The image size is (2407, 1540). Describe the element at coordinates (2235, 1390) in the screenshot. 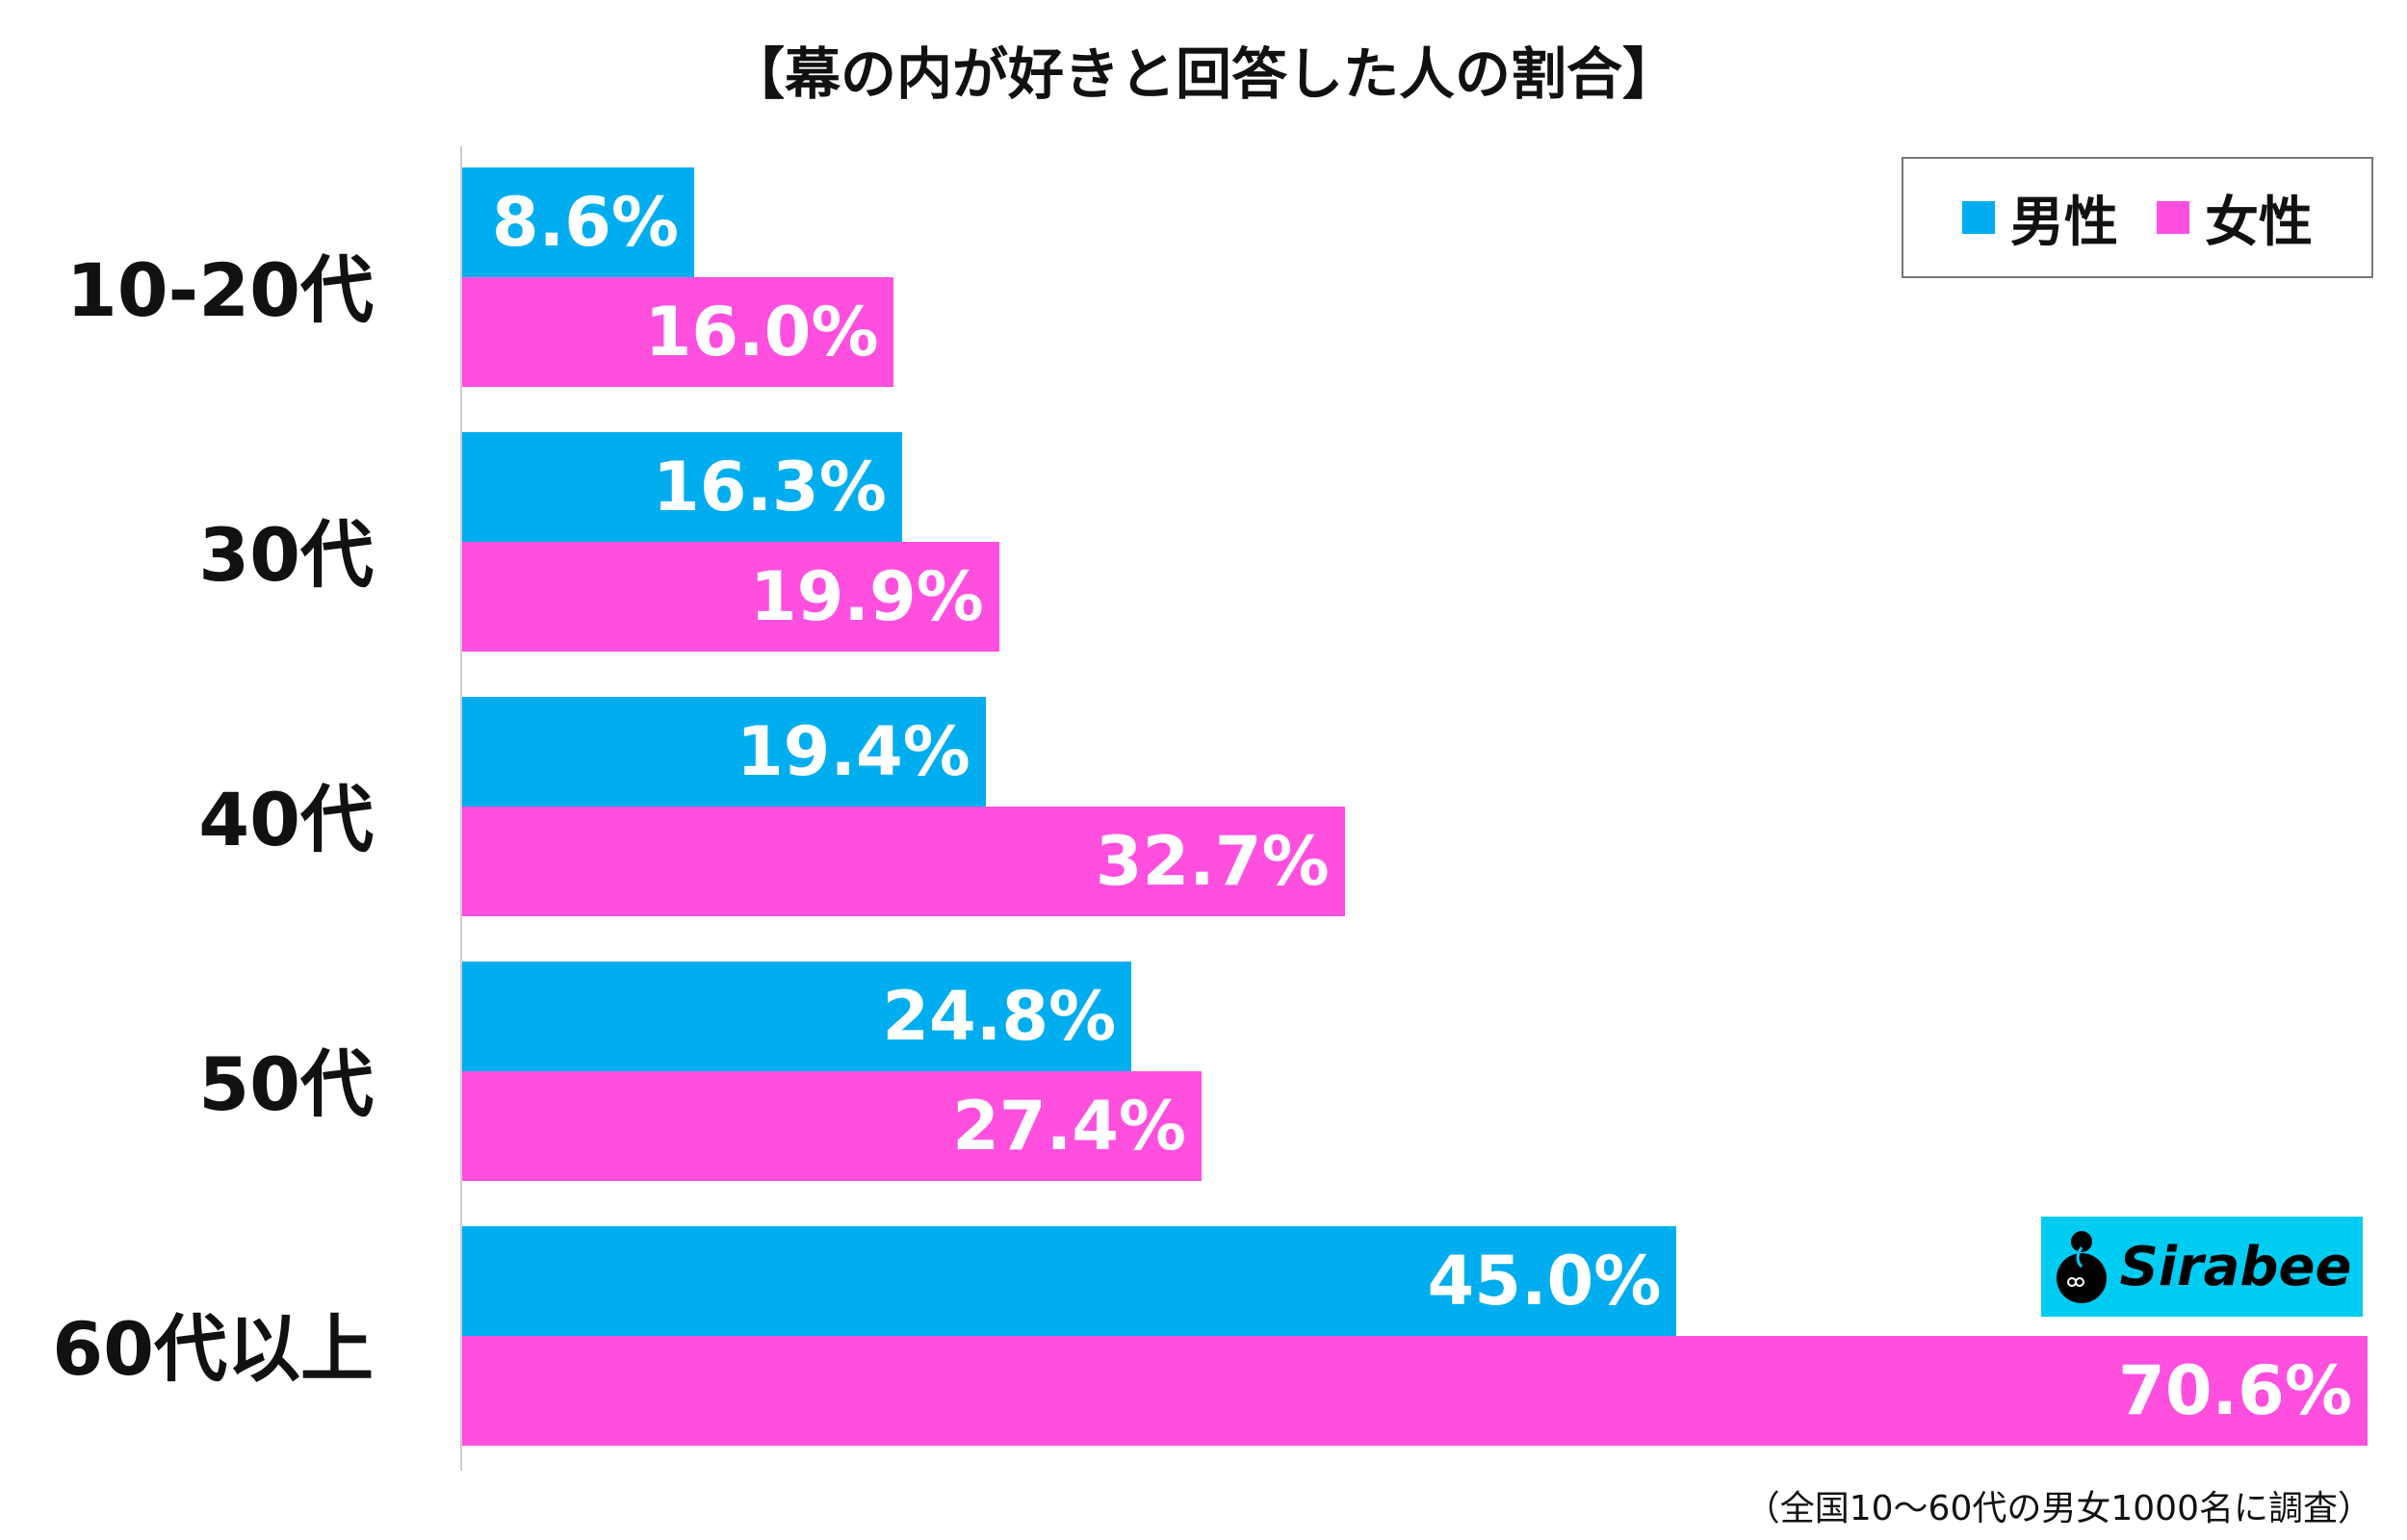

I see `bar-value-label: 70.6%` at that location.